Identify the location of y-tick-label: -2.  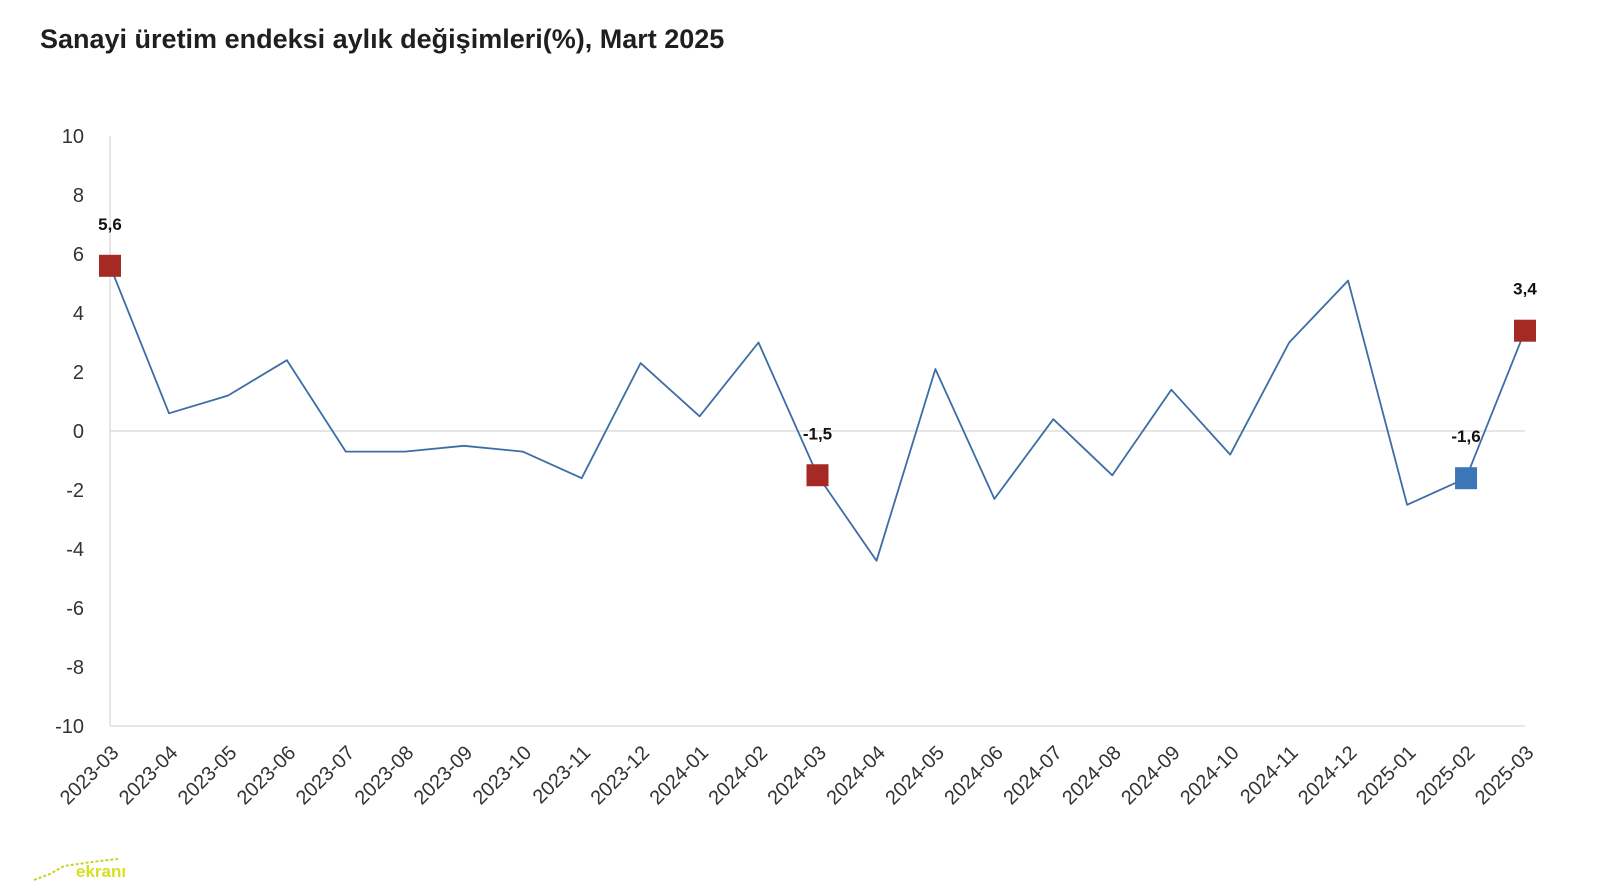
(75, 491).